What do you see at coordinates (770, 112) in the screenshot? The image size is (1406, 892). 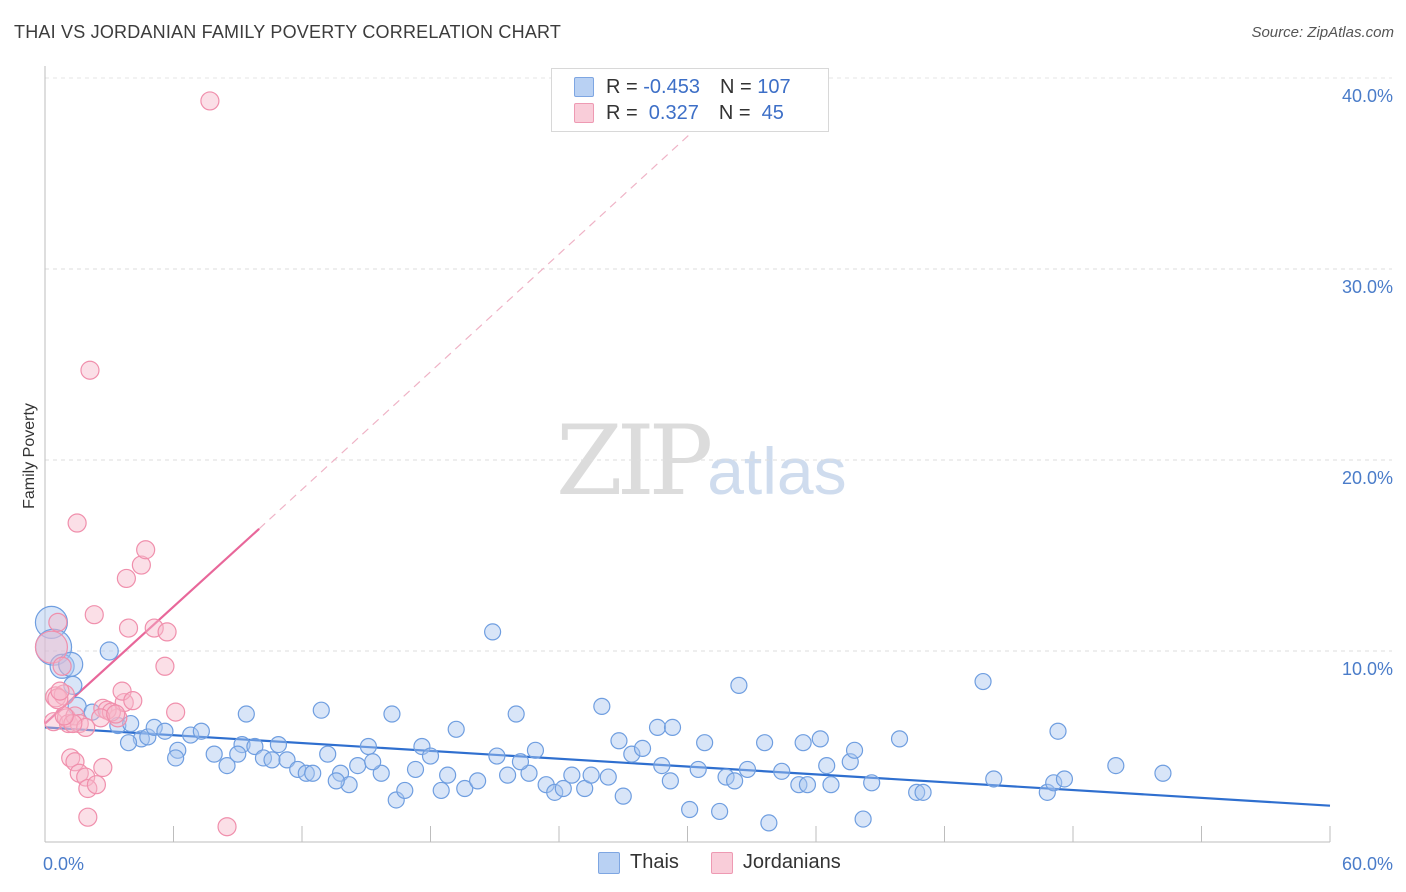 I see `legend-n-value: 45` at bounding box center [770, 112].